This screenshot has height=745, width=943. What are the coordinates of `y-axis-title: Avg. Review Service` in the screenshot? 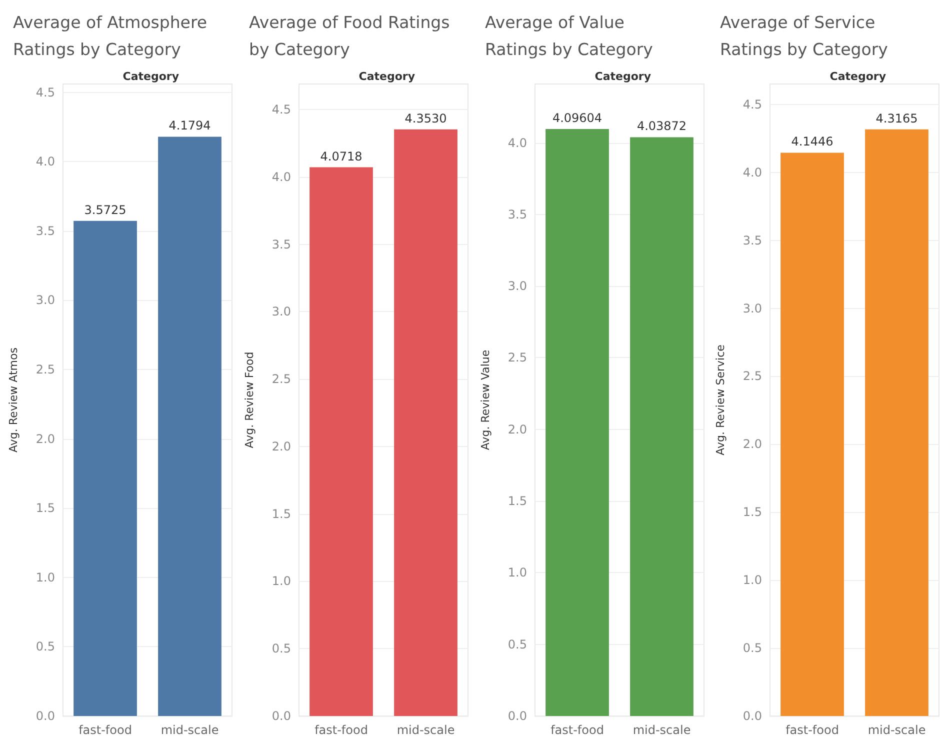 It's located at (721, 400).